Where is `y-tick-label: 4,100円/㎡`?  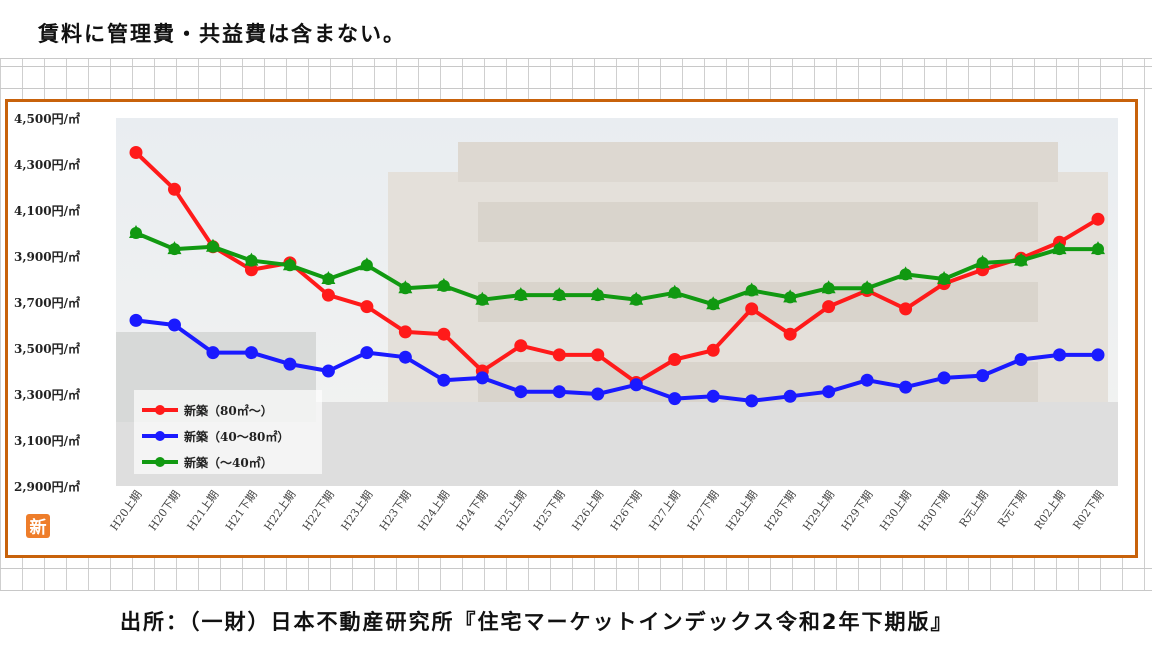
y-tick-label: 4,100円/㎡ is located at coordinates (47, 210).